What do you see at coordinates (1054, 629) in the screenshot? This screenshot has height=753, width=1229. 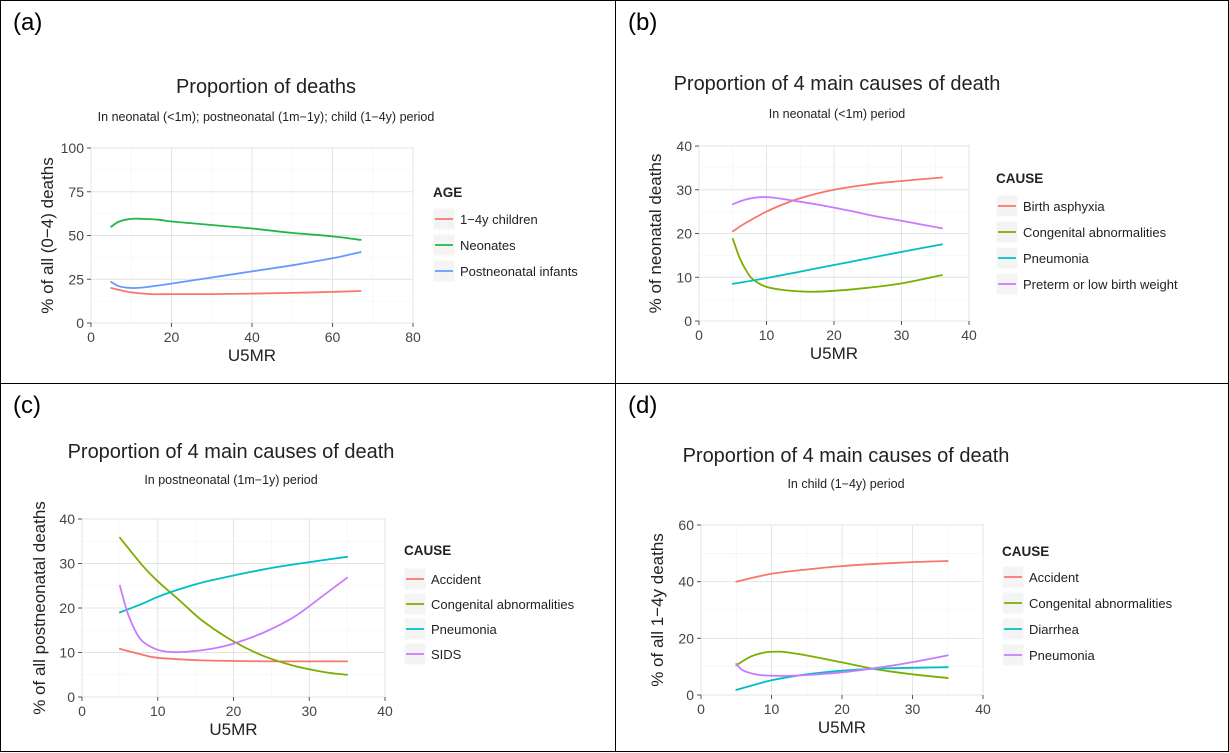 I see `legend-label: Diarrhea` at bounding box center [1054, 629].